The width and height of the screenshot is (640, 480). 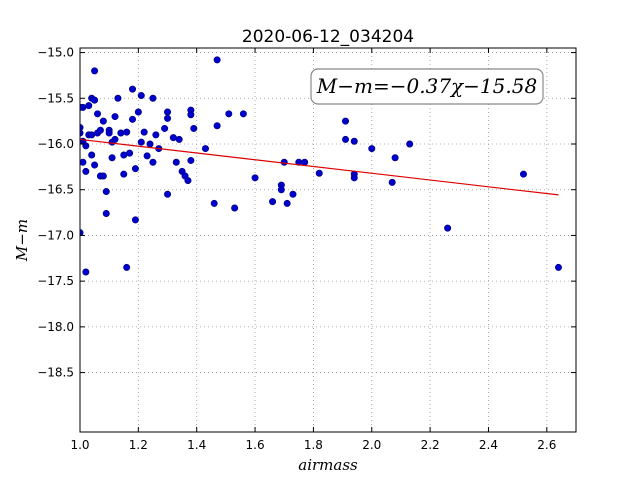 I want to click on x-tick-label: 2.0, so click(x=371, y=445).